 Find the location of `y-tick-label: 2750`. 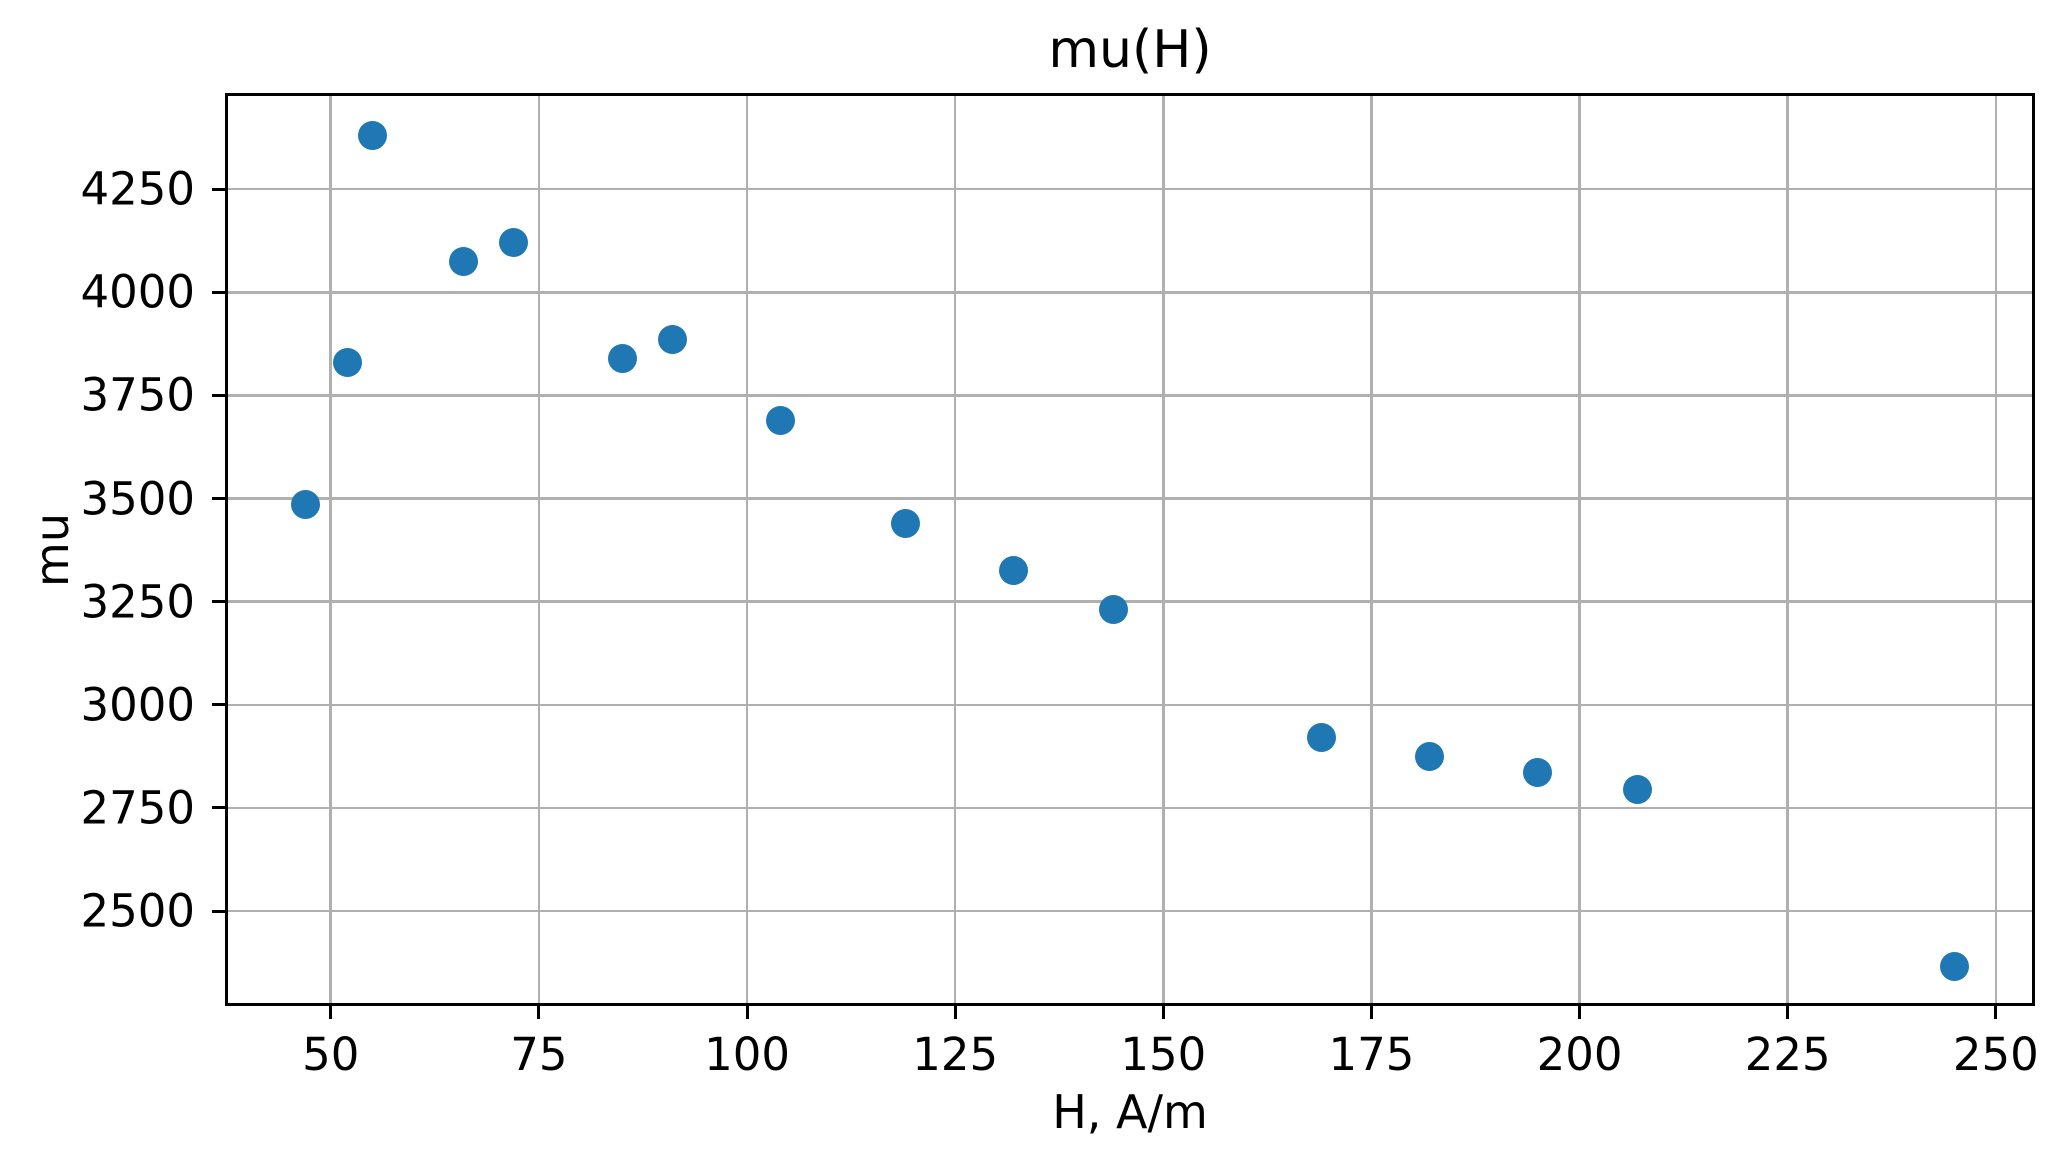

y-tick-label: 2750 is located at coordinates (137, 808).